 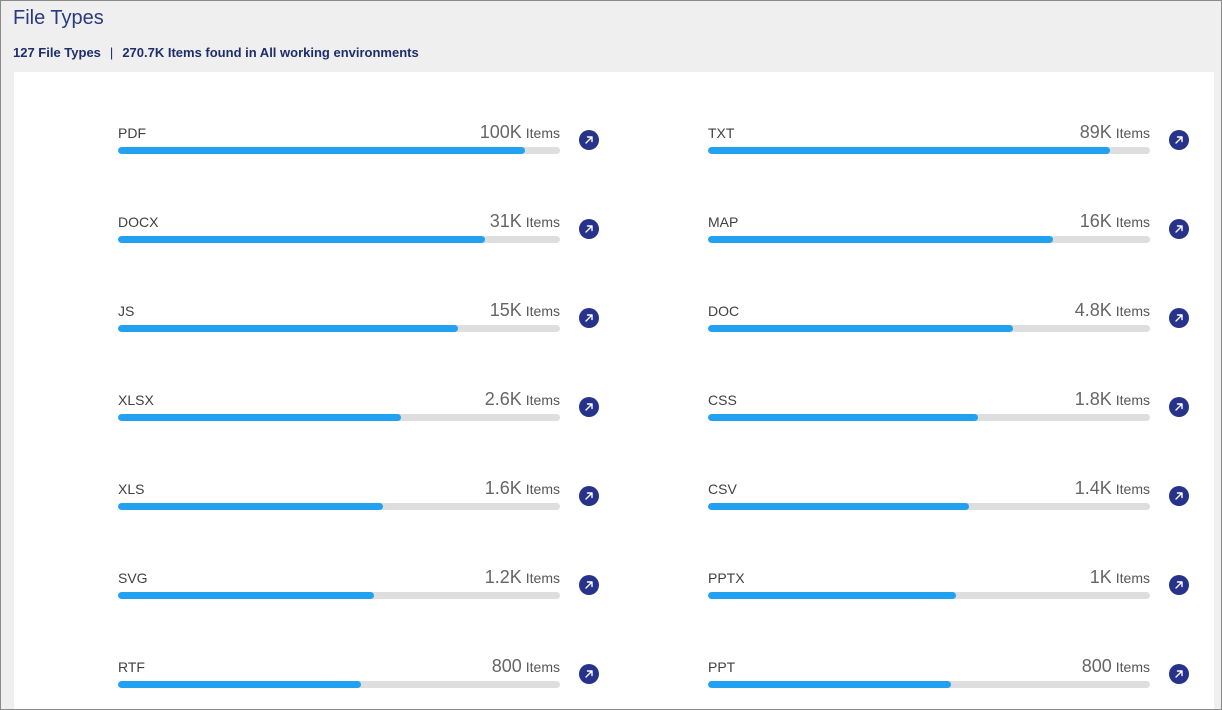 I want to click on item-count-value: 100K, so click(x=500, y=132).